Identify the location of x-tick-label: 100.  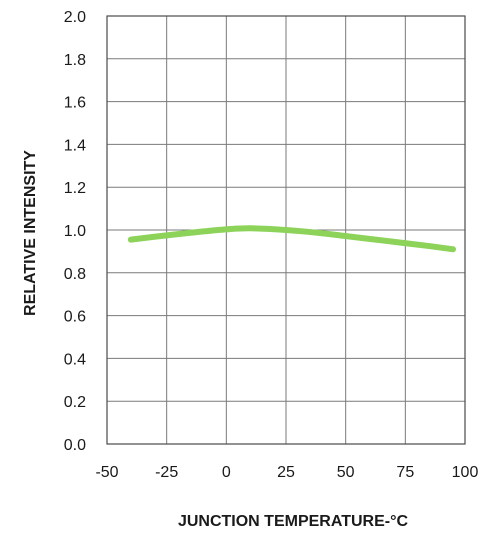
(465, 472).